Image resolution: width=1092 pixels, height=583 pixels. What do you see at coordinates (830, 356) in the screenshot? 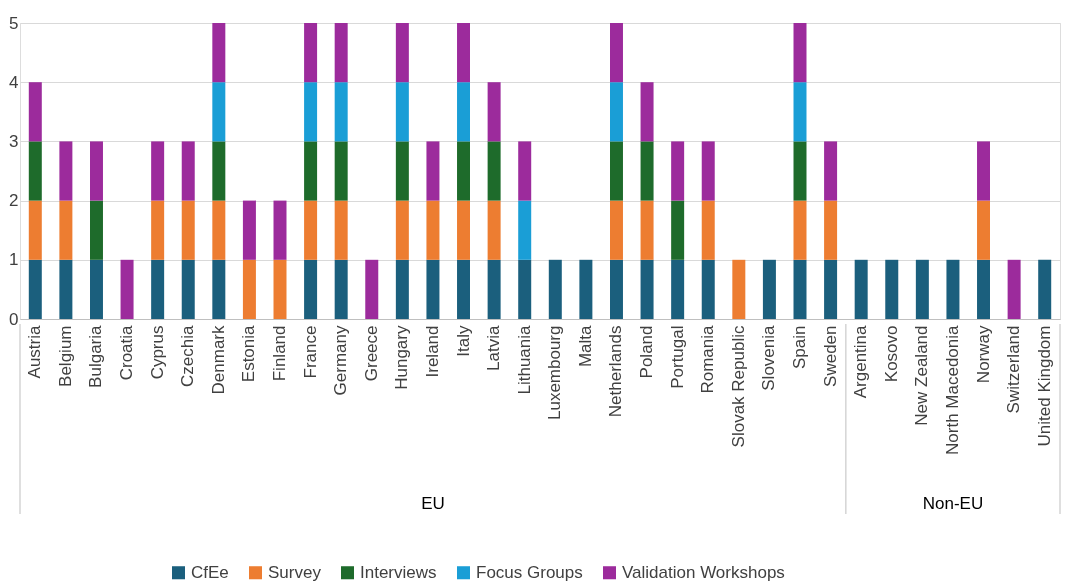
I see `x-tick-label: Sweden` at bounding box center [830, 356].